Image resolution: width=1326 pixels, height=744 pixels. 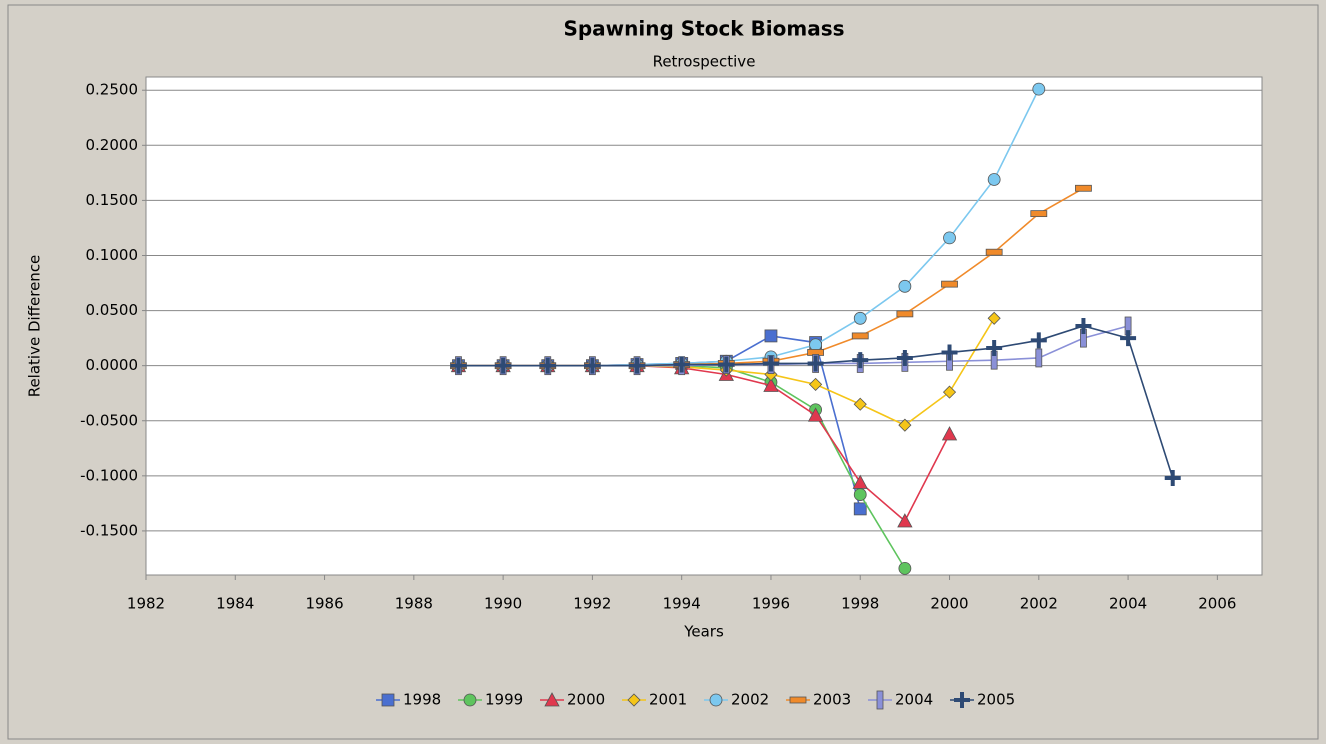 I want to click on legend-label: 2003, so click(x=832, y=700).